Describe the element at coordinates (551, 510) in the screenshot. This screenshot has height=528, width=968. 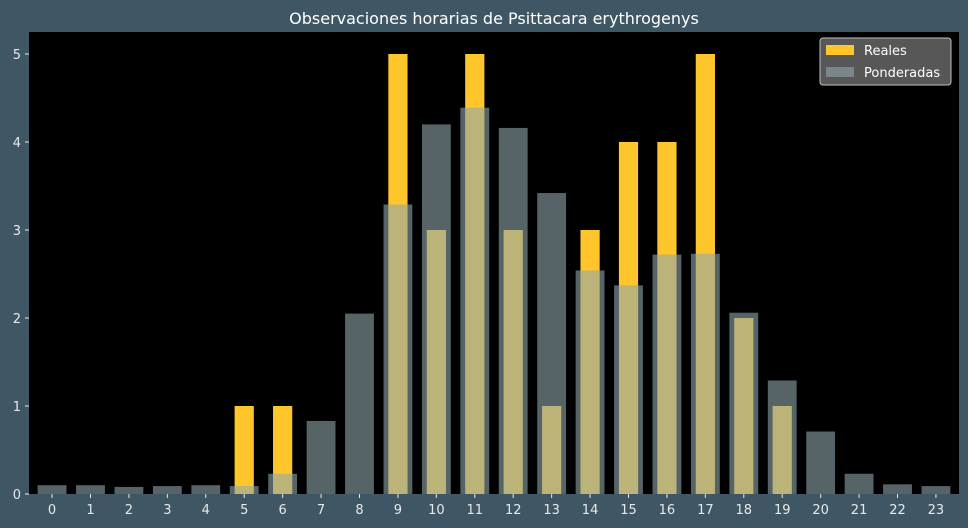
I see `x-tick-label: 13` at that location.